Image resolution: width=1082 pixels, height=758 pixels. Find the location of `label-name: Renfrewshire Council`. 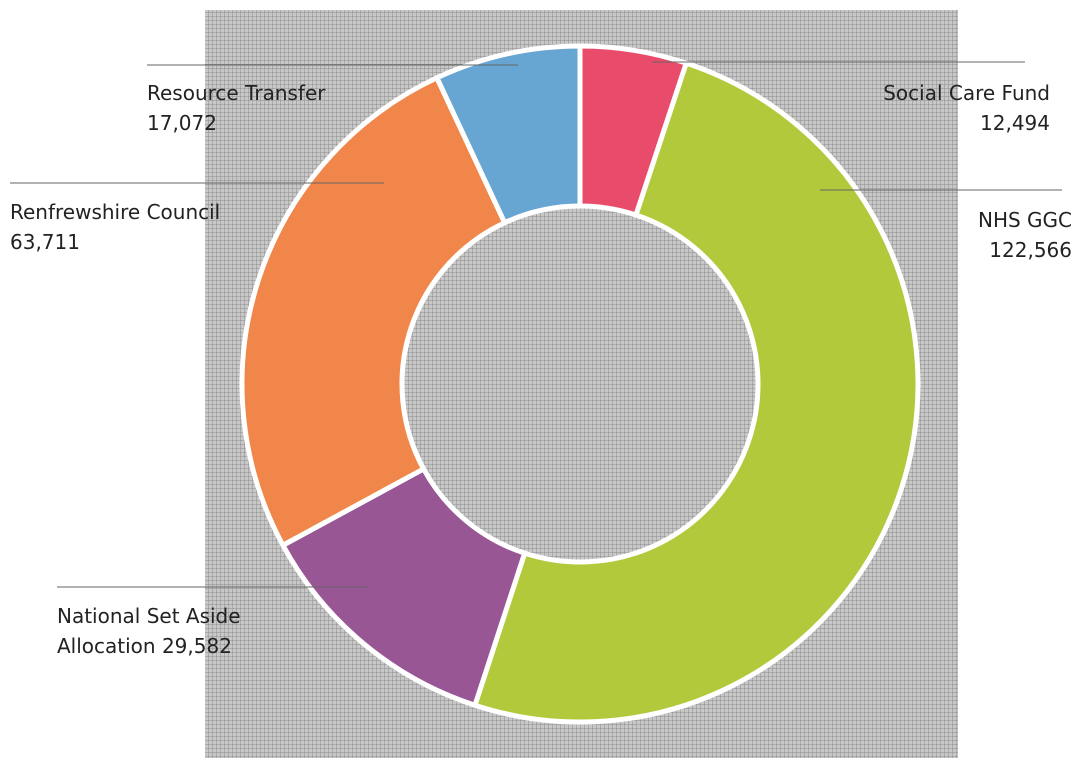

label-name: Renfrewshire Council is located at coordinates (115, 212).